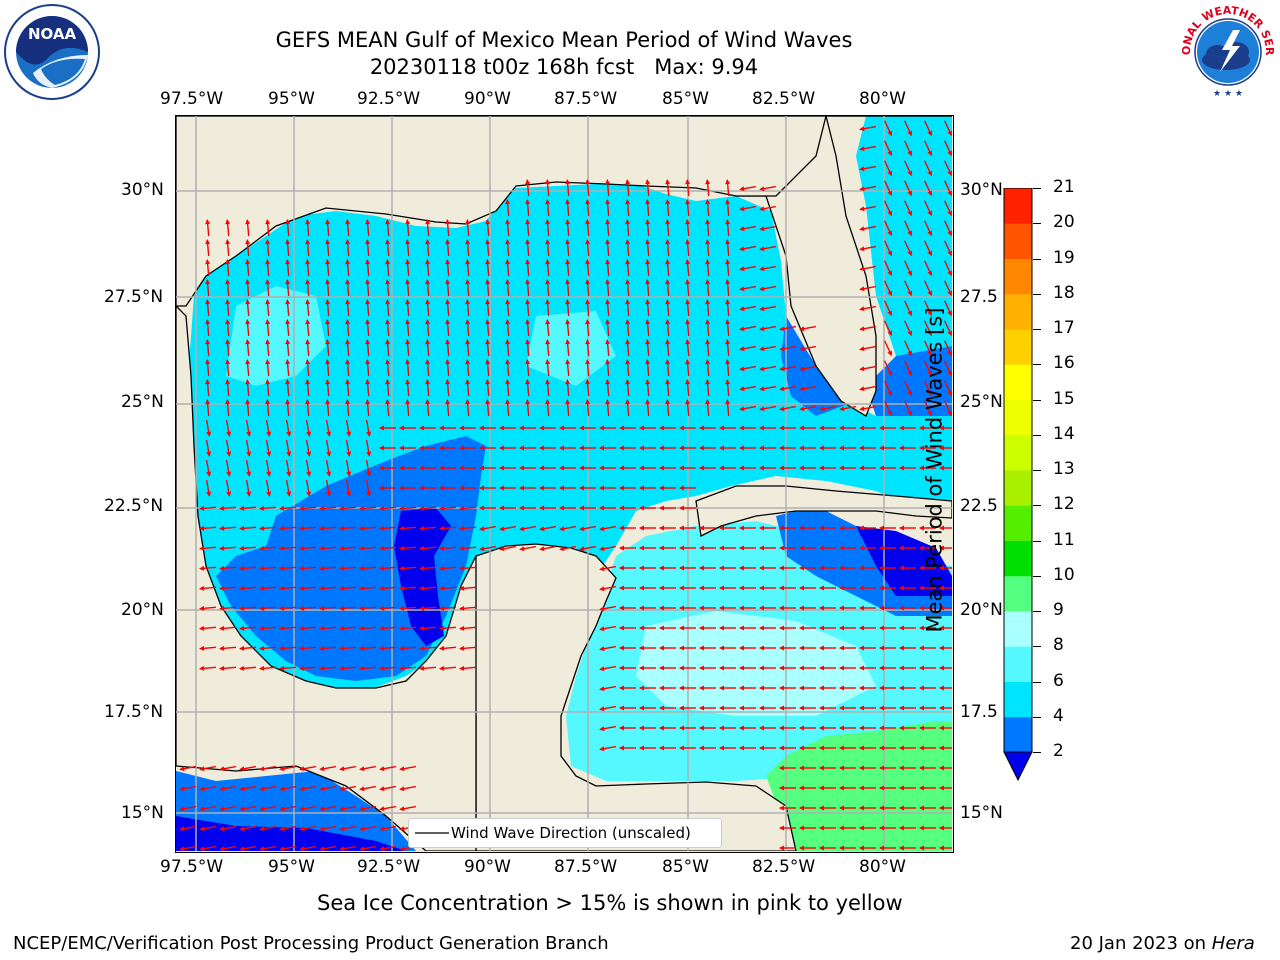  What do you see at coordinates (1233, 943) in the screenshot?
I see `machine-name: Hera` at bounding box center [1233, 943].